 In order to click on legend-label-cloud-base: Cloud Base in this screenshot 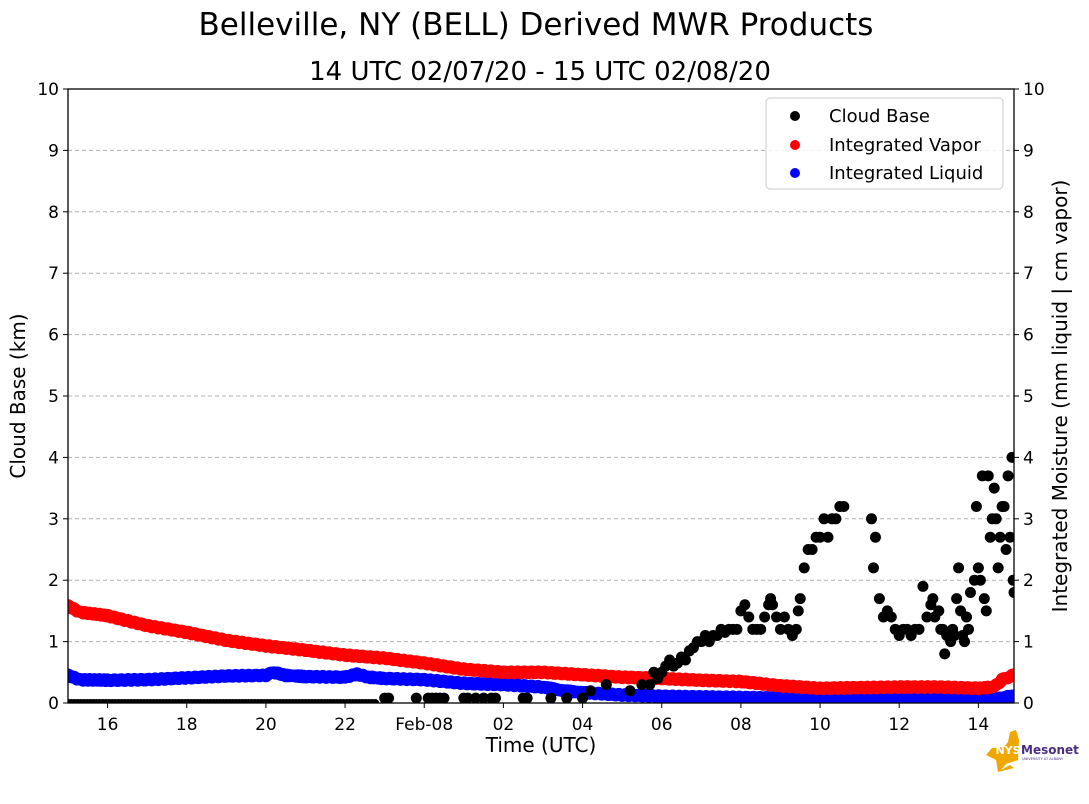, I will do `click(879, 116)`.